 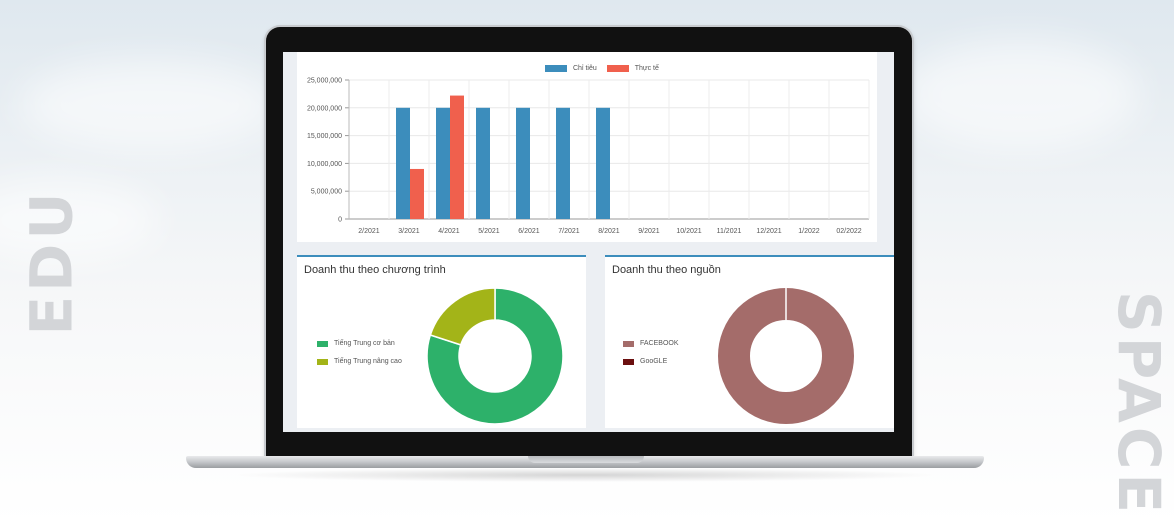 What do you see at coordinates (585, 475) in the screenshot?
I see `laptop-shadow` at bounding box center [585, 475].